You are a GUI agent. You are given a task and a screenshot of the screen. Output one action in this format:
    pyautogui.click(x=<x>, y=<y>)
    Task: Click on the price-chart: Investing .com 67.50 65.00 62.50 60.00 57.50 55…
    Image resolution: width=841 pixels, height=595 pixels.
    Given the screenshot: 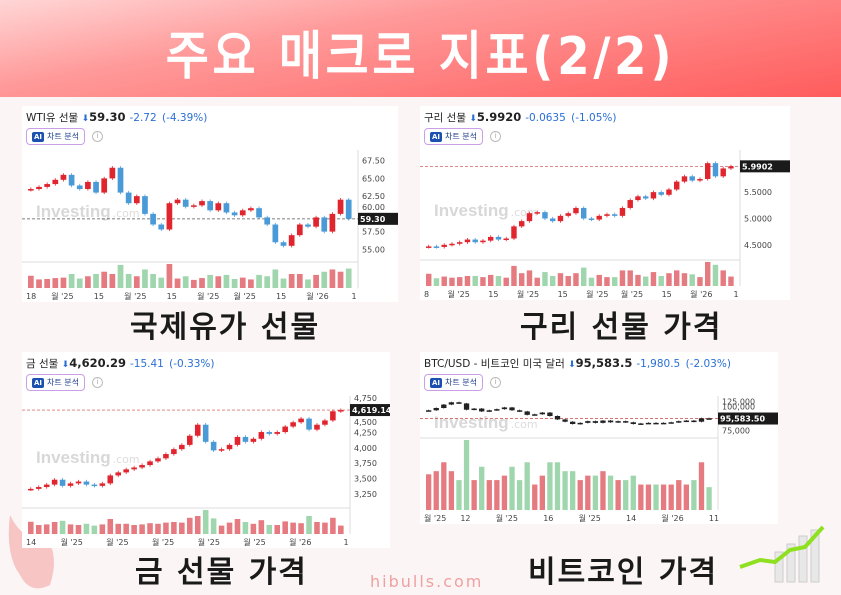 What is the action you would take?
    pyautogui.click(x=210, y=204)
    